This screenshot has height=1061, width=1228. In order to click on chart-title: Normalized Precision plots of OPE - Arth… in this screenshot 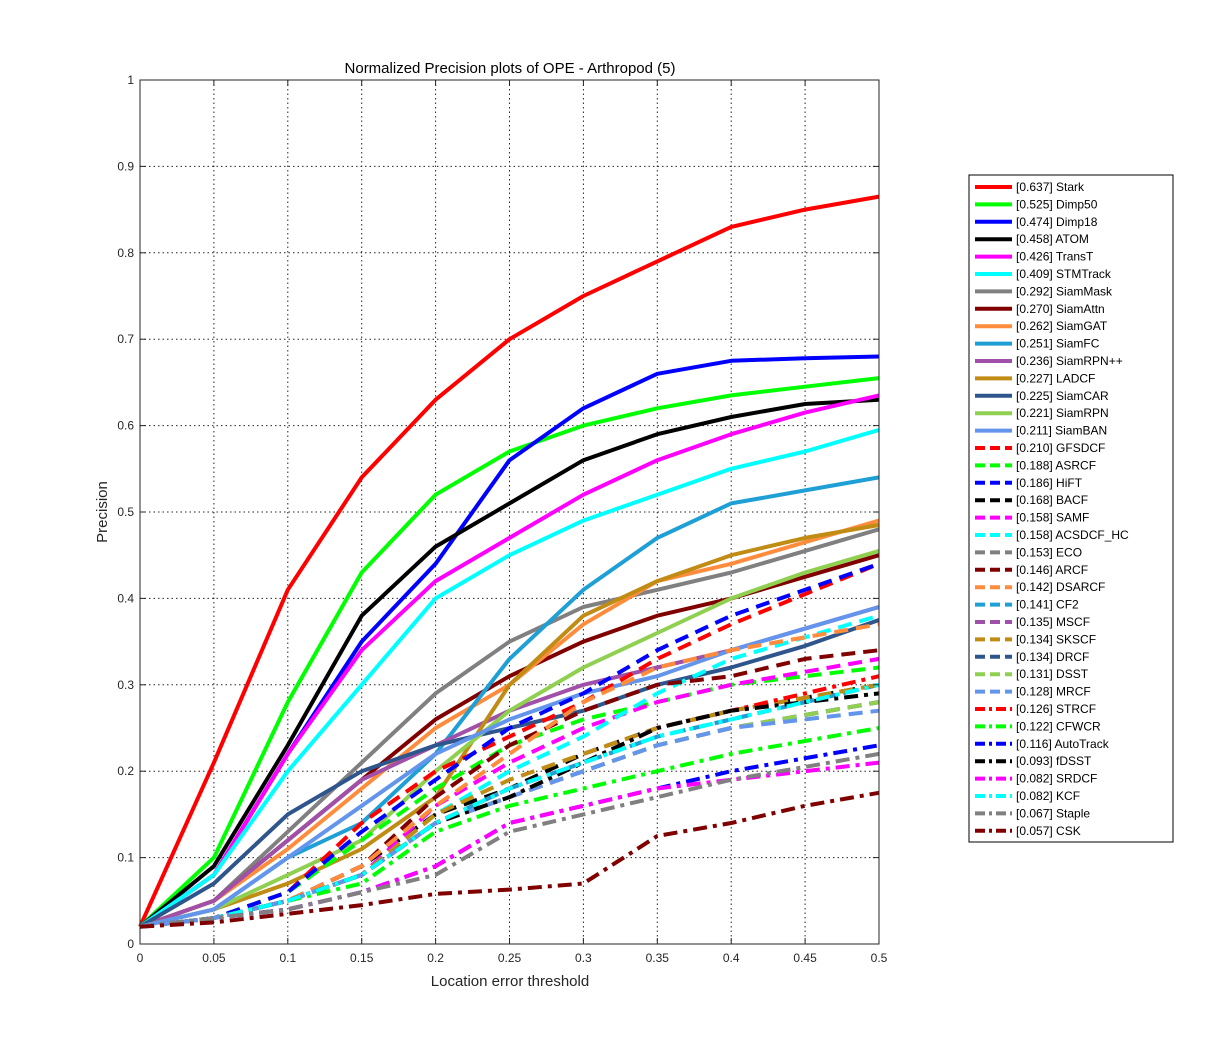, I will do `click(510, 68)`.